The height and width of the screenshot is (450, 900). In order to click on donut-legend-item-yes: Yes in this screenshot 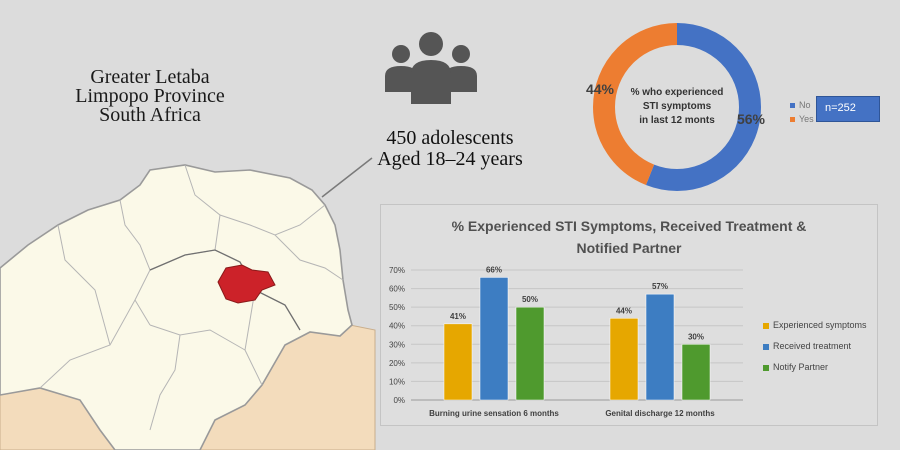, I will do `click(802, 119)`.